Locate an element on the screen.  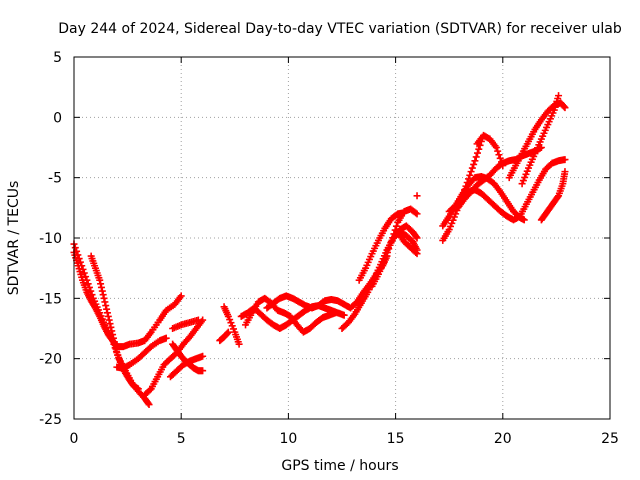
series-track-b is located at coordinates (127, 299).